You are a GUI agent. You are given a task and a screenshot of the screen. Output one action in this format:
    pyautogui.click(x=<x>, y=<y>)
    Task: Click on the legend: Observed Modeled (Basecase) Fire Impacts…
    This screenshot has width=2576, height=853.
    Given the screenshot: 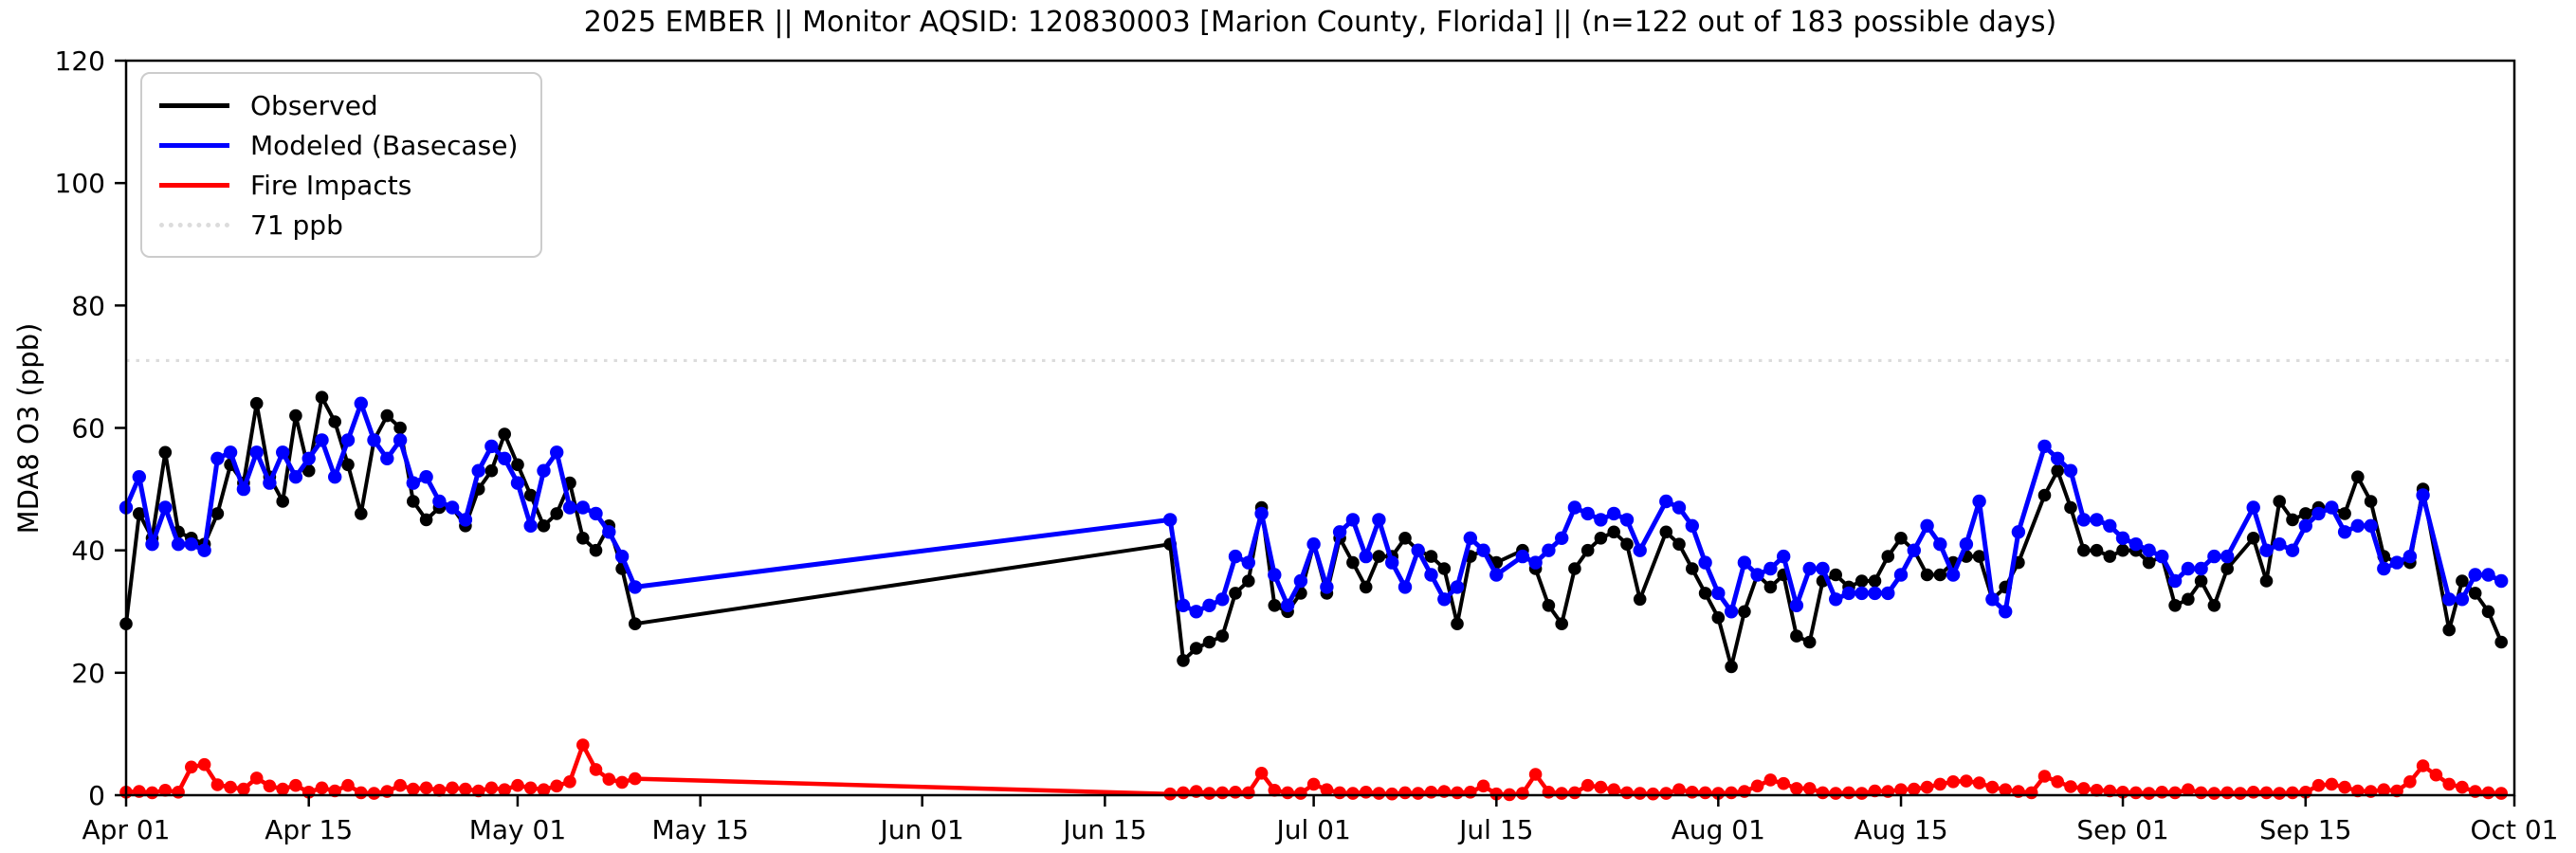 What is the action you would take?
    pyautogui.click(x=341, y=165)
    